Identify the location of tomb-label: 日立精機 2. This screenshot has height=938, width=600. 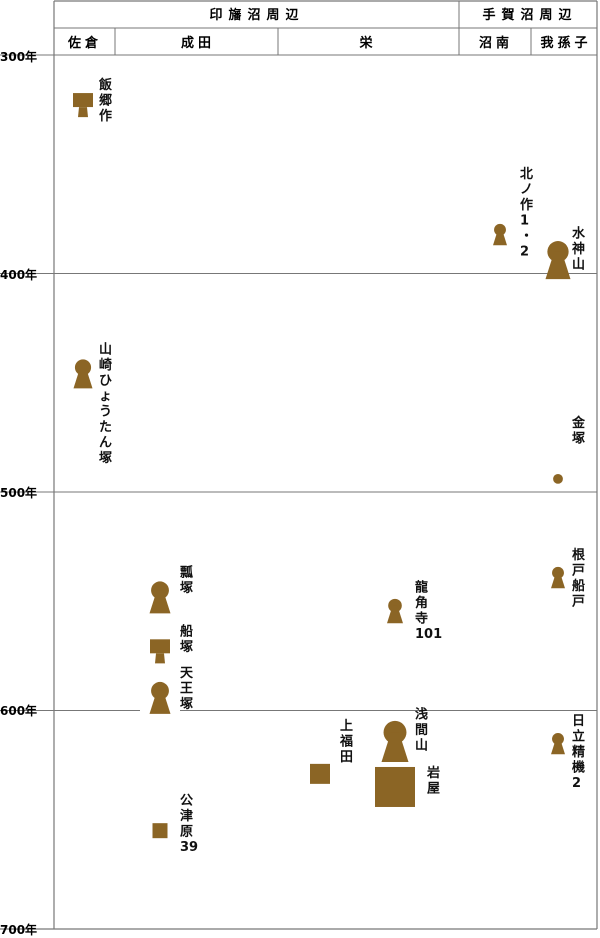
(578, 752).